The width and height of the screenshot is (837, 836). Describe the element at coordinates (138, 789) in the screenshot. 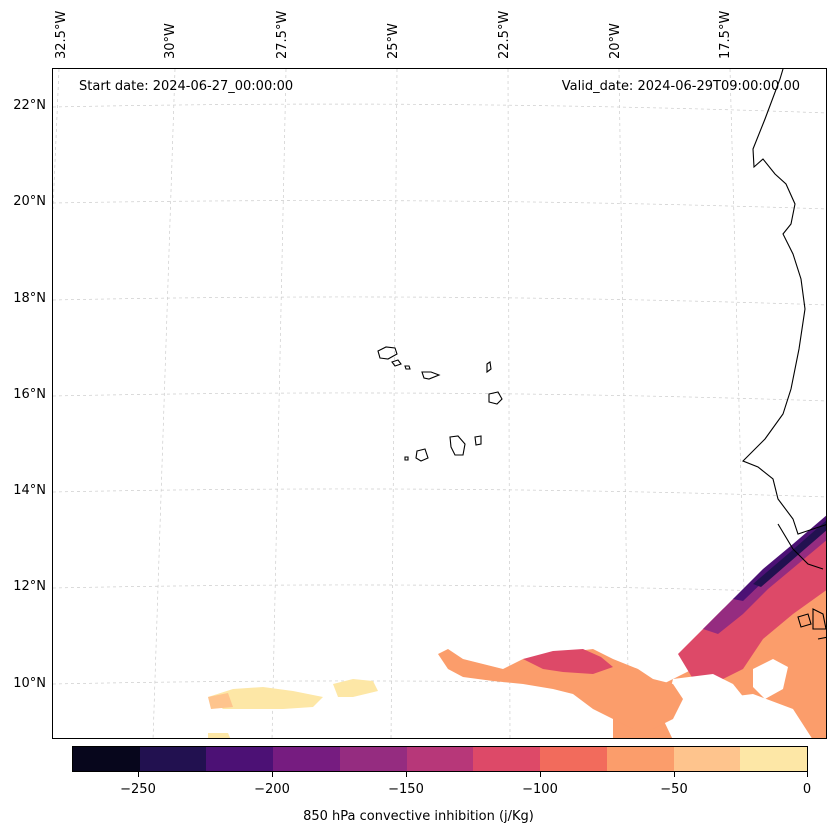

I see `colorbar-tick-label: −250` at that location.